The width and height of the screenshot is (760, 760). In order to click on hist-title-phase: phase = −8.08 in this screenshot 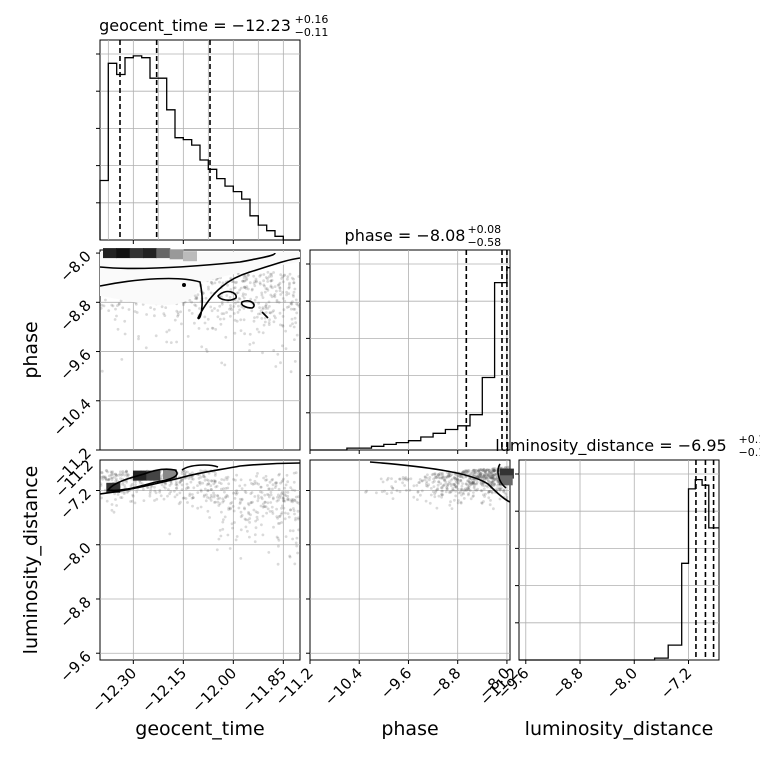, I will do `click(405, 235)`.